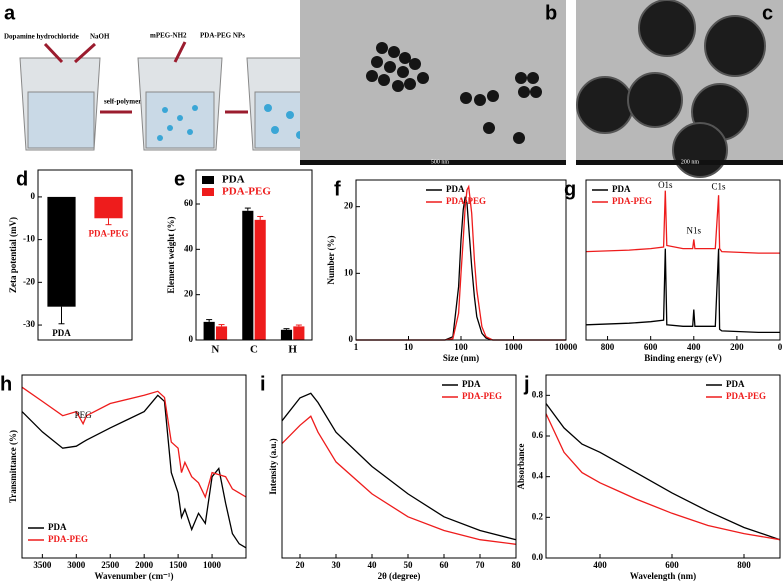 Image resolution: width=783 pixels, height=585 pixels. What do you see at coordinates (349, 272) in the screenshot?
I see `y-tick-label: 10` at bounding box center [349, 272].